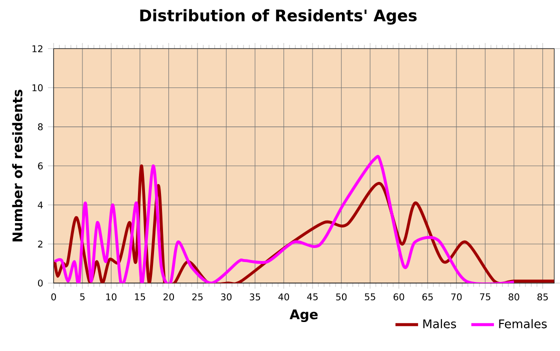  Describe the element at coordinates (514, 297) in the screenshot. I see `x-tick-label: 80` at that location.